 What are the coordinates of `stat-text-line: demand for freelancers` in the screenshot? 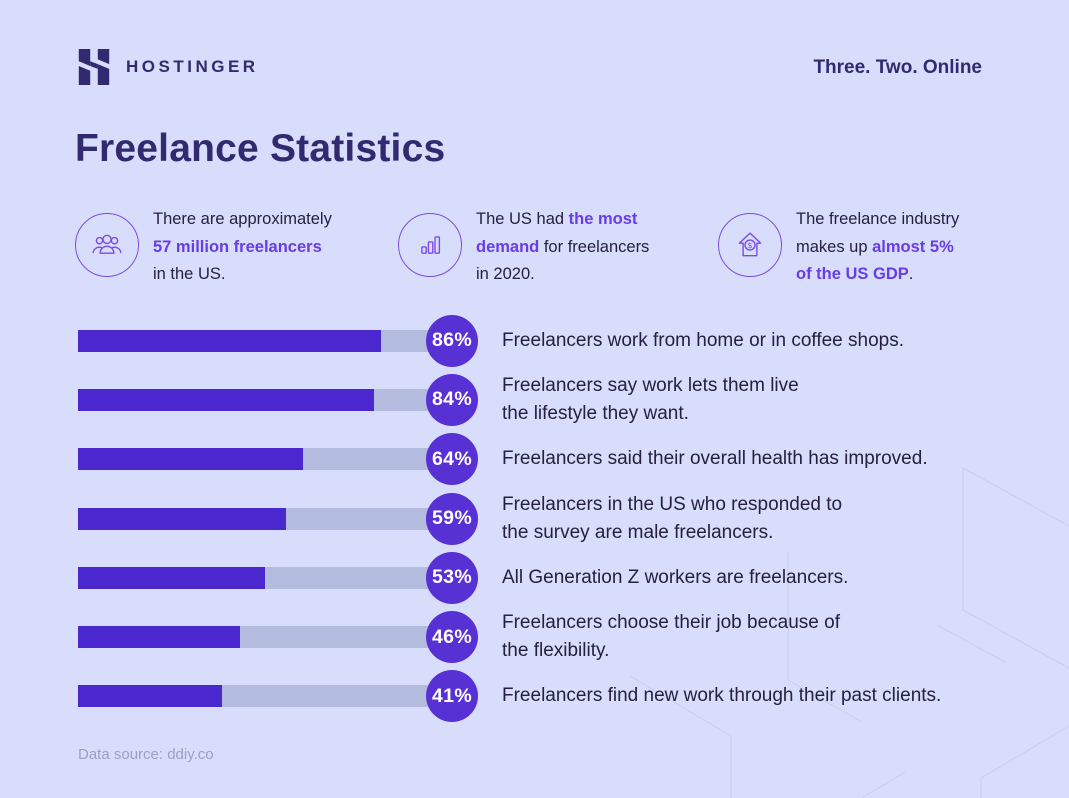 It's located at (563, 246).